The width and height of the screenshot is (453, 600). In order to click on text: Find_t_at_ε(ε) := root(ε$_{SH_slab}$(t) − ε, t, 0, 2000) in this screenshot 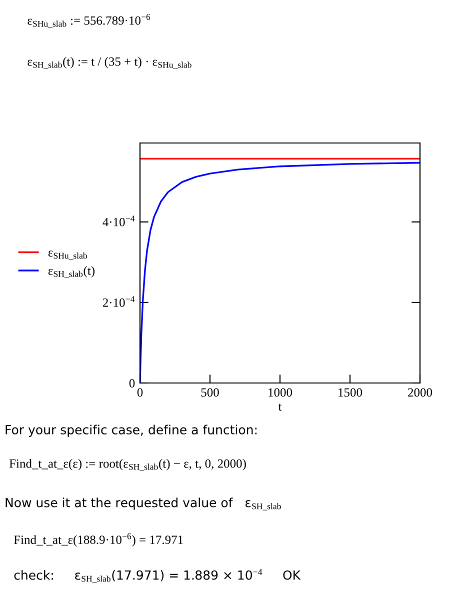, I will do `click(127, 465)`.